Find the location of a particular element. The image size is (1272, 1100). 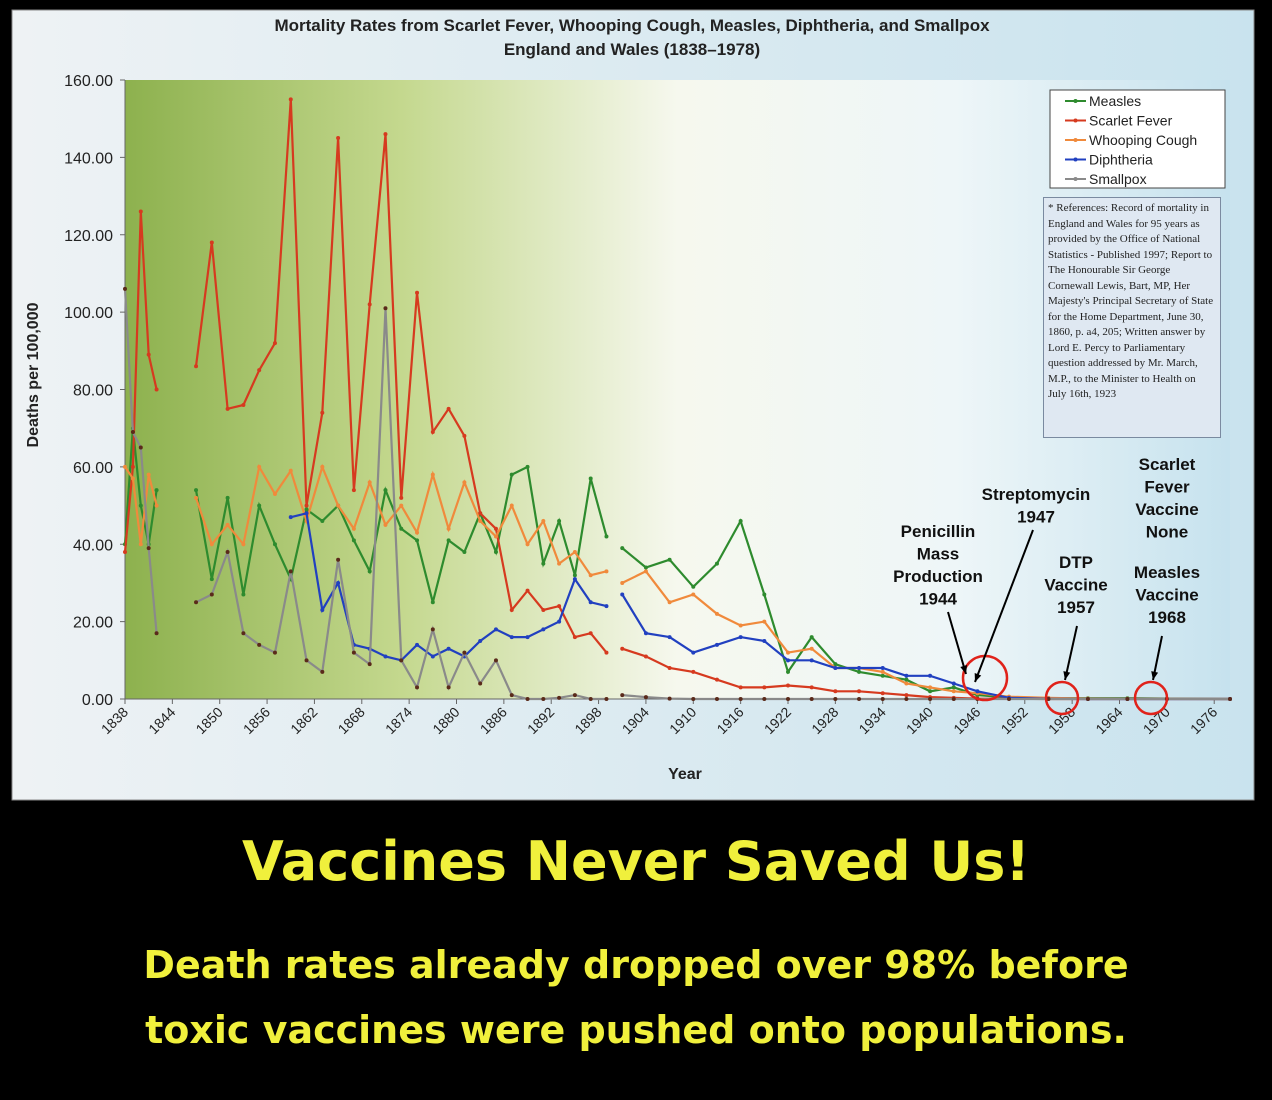

annotation-text: Vaccine is located at coordinates (1075, 585).